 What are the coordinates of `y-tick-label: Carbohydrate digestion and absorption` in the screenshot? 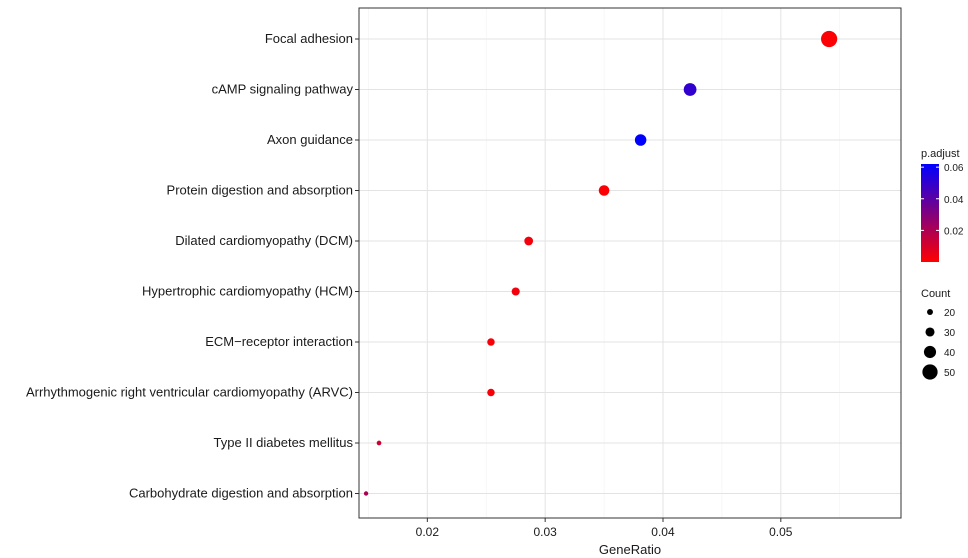 It's located at (241, 493).